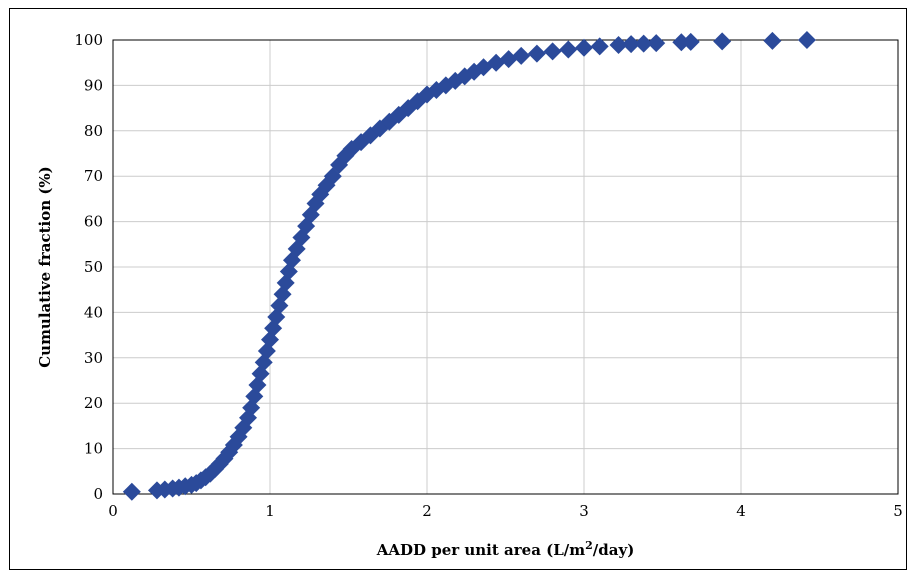 The image size is (920, 580). I want to click on x-axis-label: AADD per unit area (L/m2/day), so click(505, 549).